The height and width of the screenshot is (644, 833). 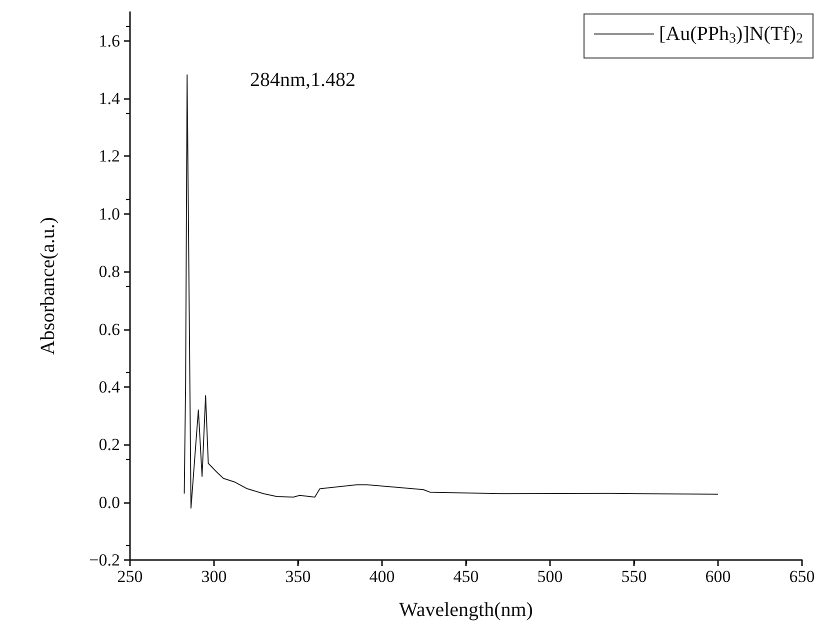 What do you see at coordinates (802, 576) in the screenshot?
I see `x-tick-label: 650` at bounding box center [802, 576].